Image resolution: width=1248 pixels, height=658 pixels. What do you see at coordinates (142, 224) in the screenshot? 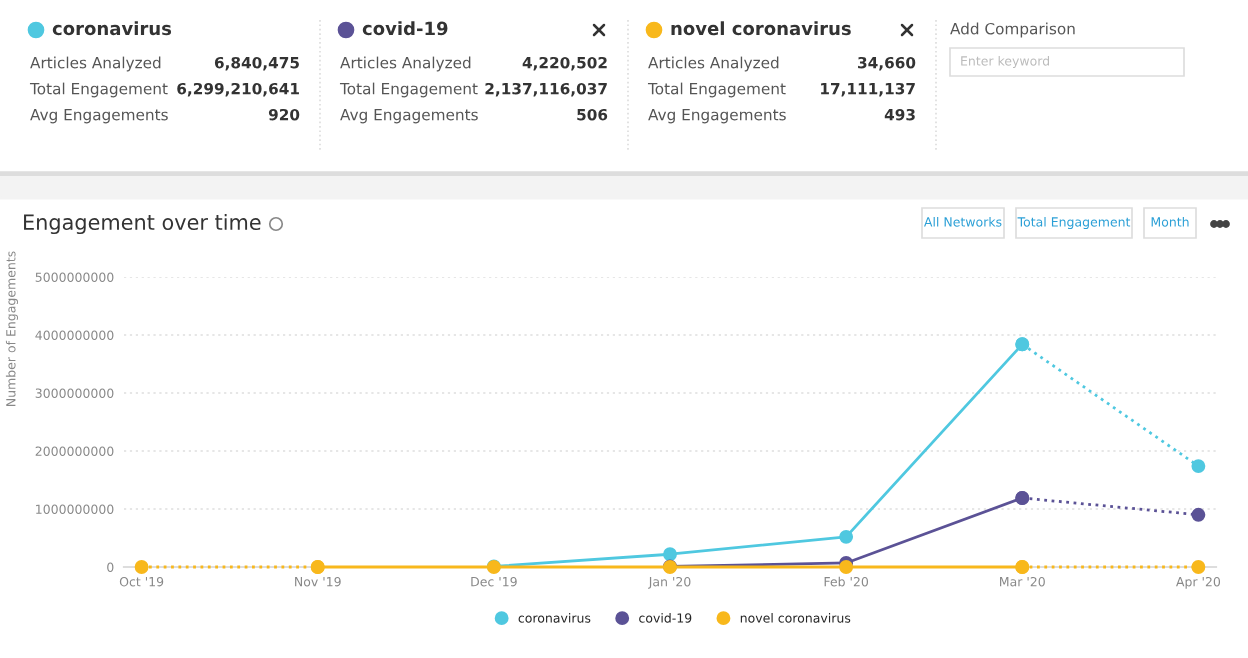
I see `chart-title: Engagement over time` at bounding box center [142, 224].